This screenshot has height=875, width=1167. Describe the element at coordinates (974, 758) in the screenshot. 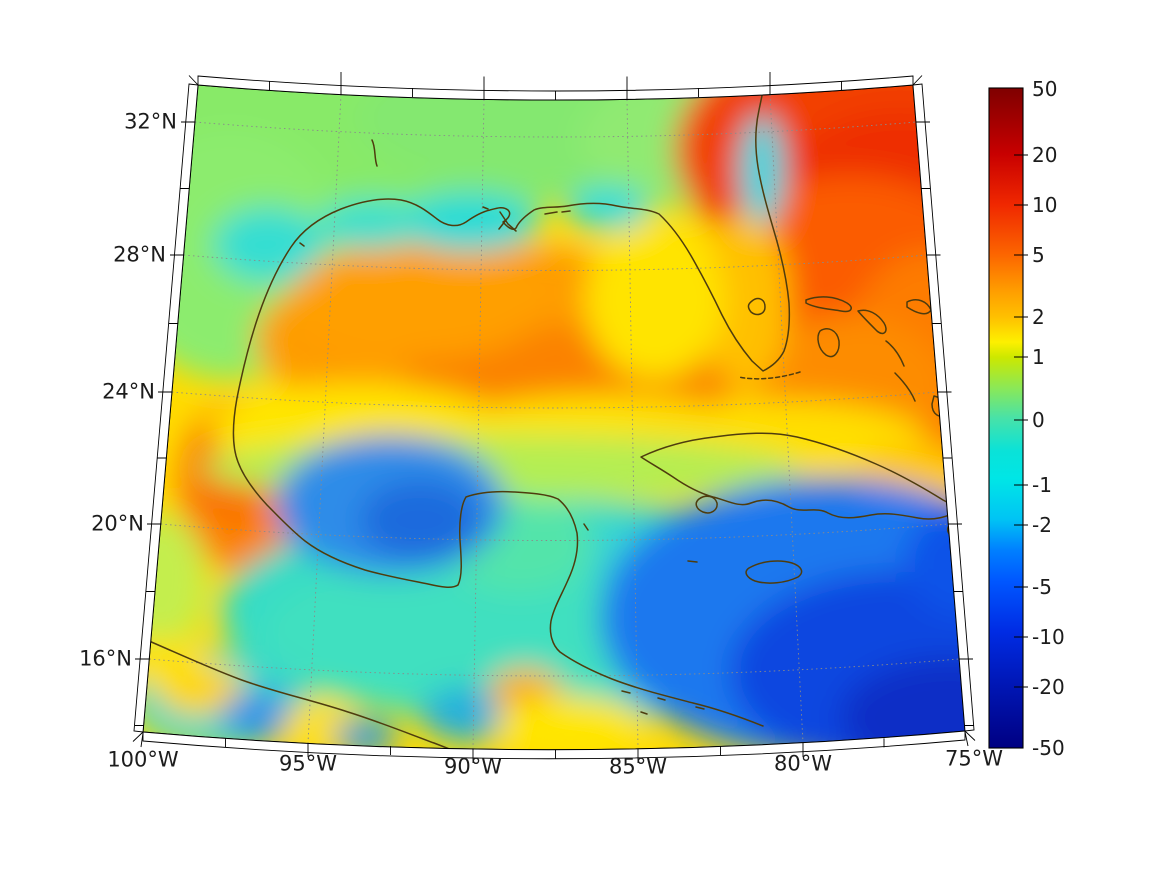

I see `lon-tick-label: 75°W` at that location.